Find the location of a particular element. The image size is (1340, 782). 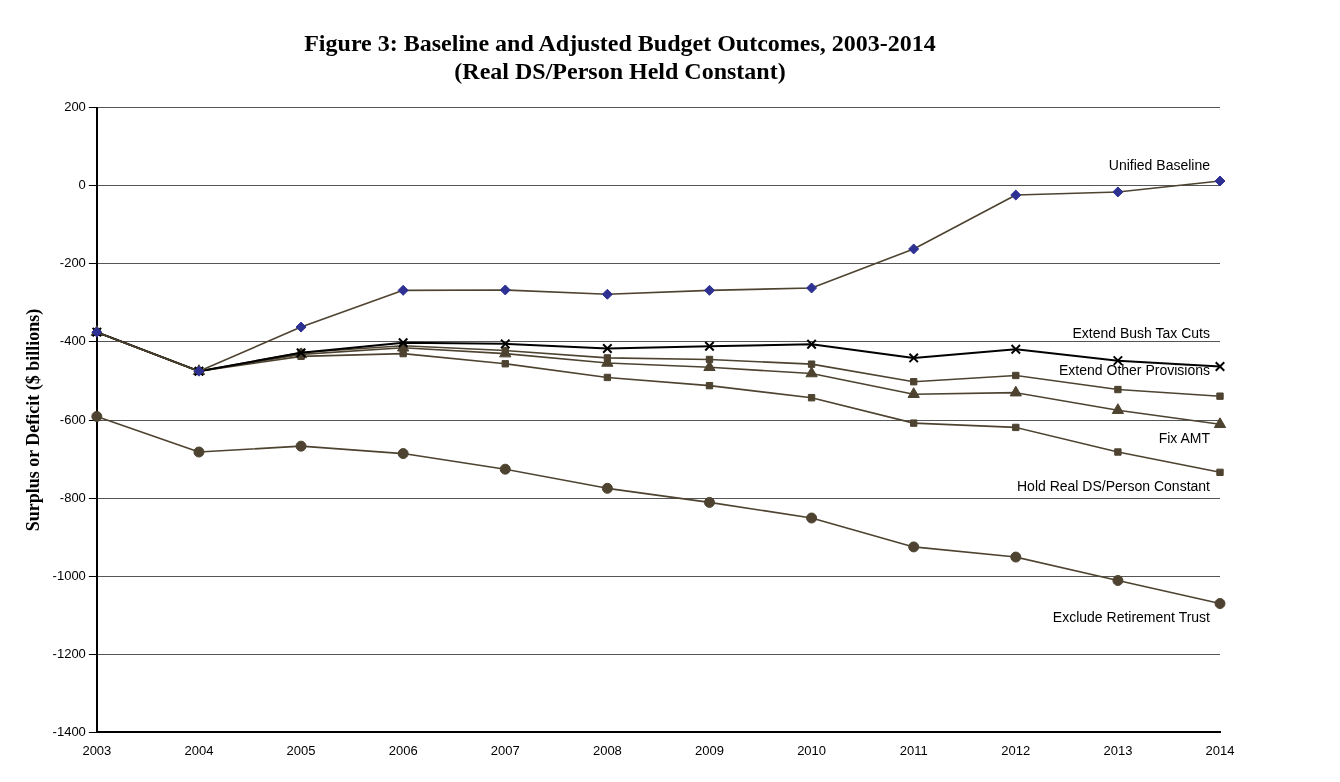

x-tick-label: 2014 is located at coordinates (1220, 750).